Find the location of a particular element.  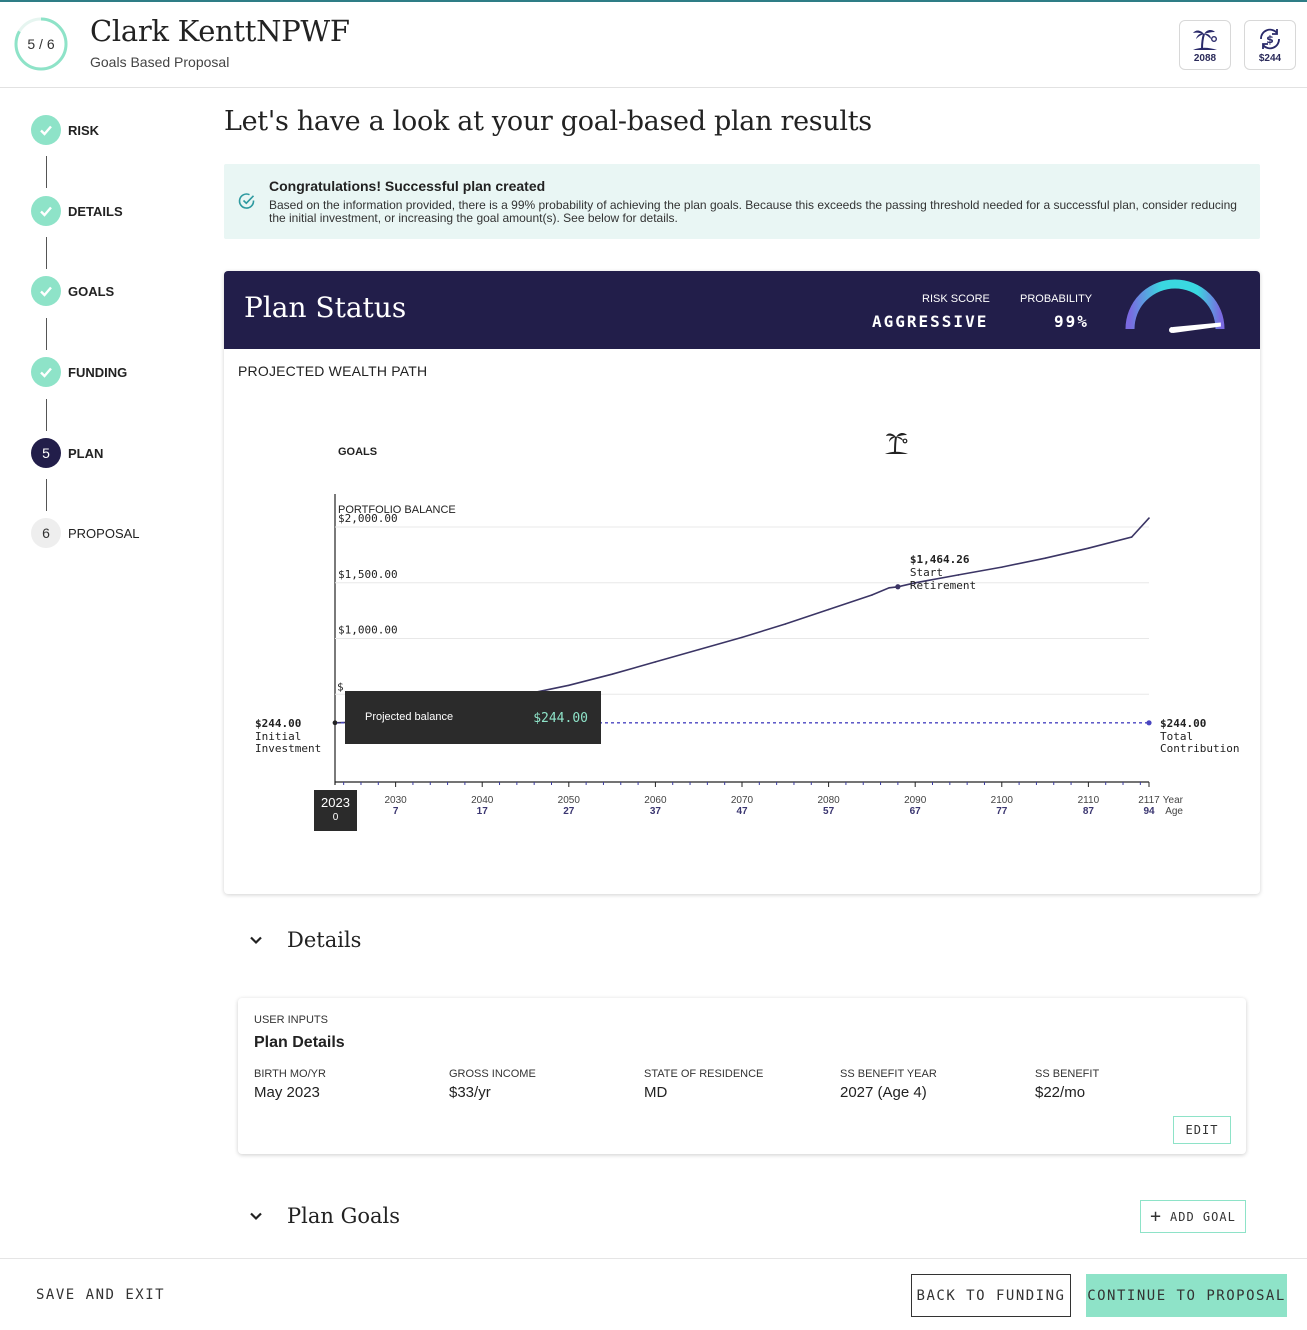

year-tooltip: 2023 0 is located at coordinates (335, 810).